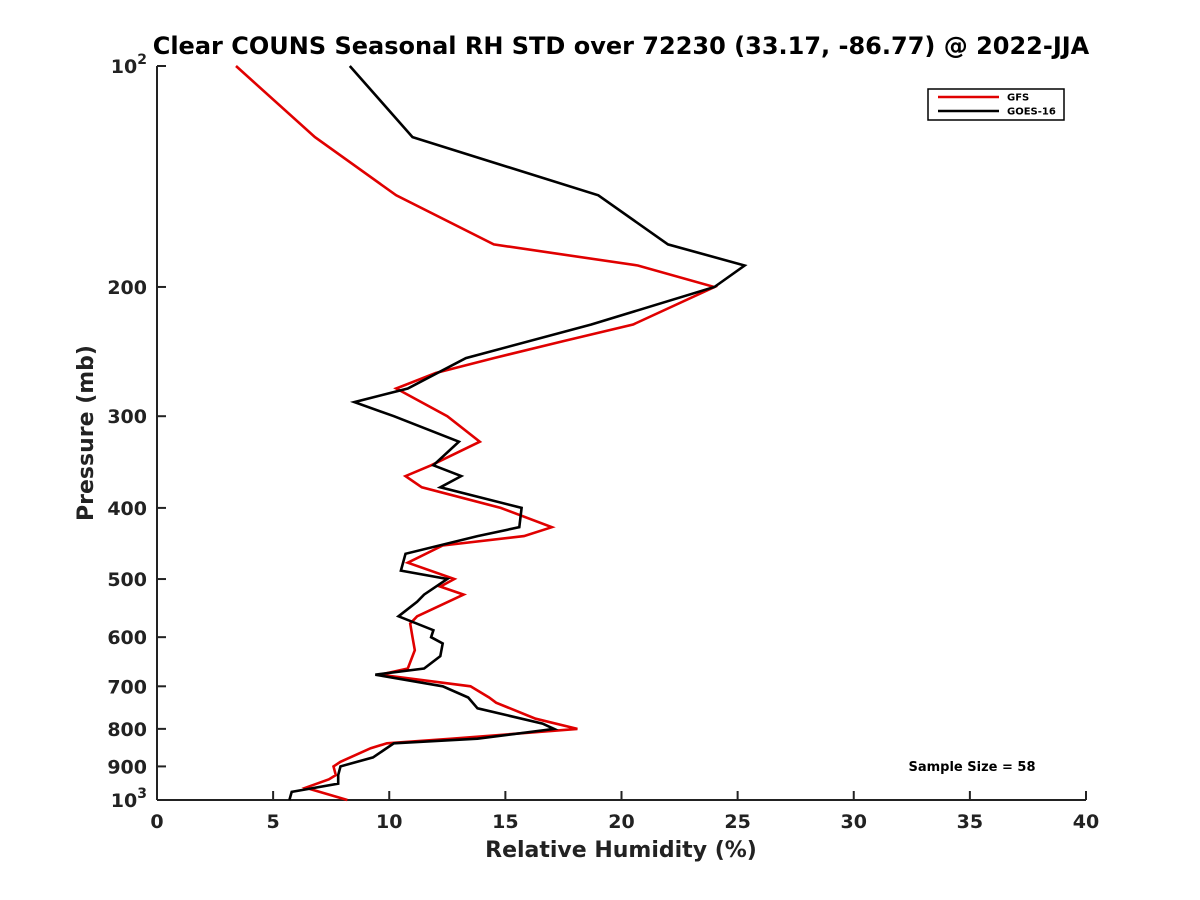 This screenshot has height=900, width=1200. What do you see at coordinates (127, 638) in the screenshot?
I see `y-tick-label: 600` at bounding box center [127, 638].